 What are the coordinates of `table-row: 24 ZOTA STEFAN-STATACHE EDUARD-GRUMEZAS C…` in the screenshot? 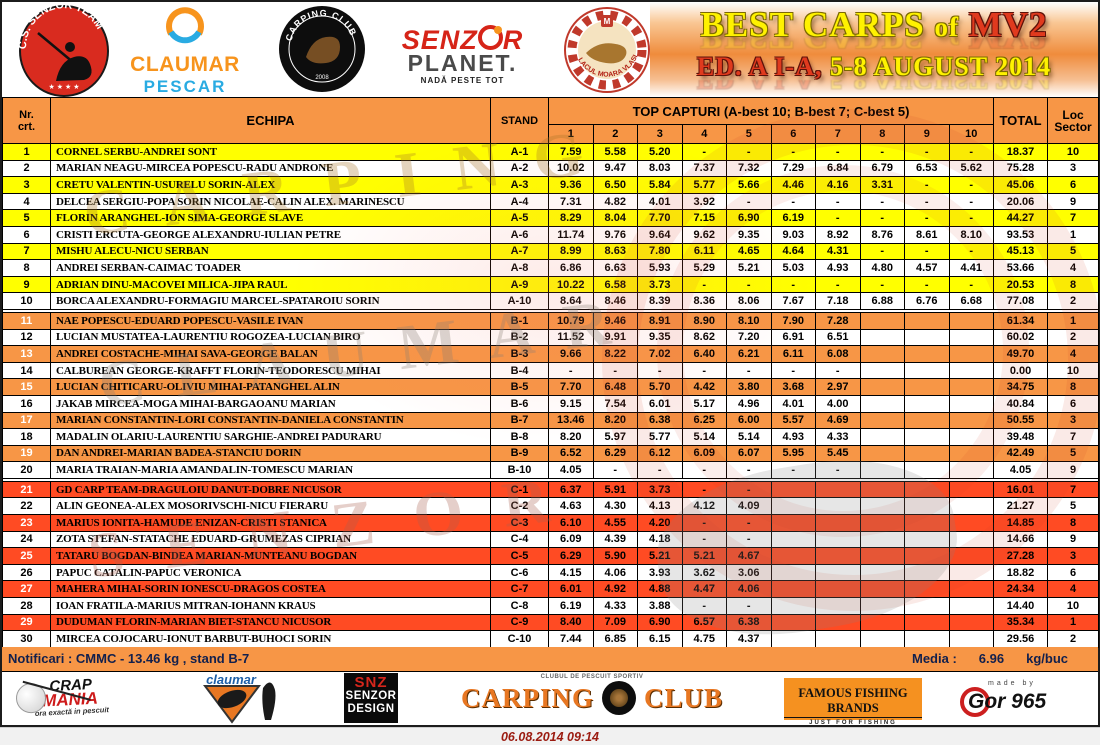 It's located at (551, 539).